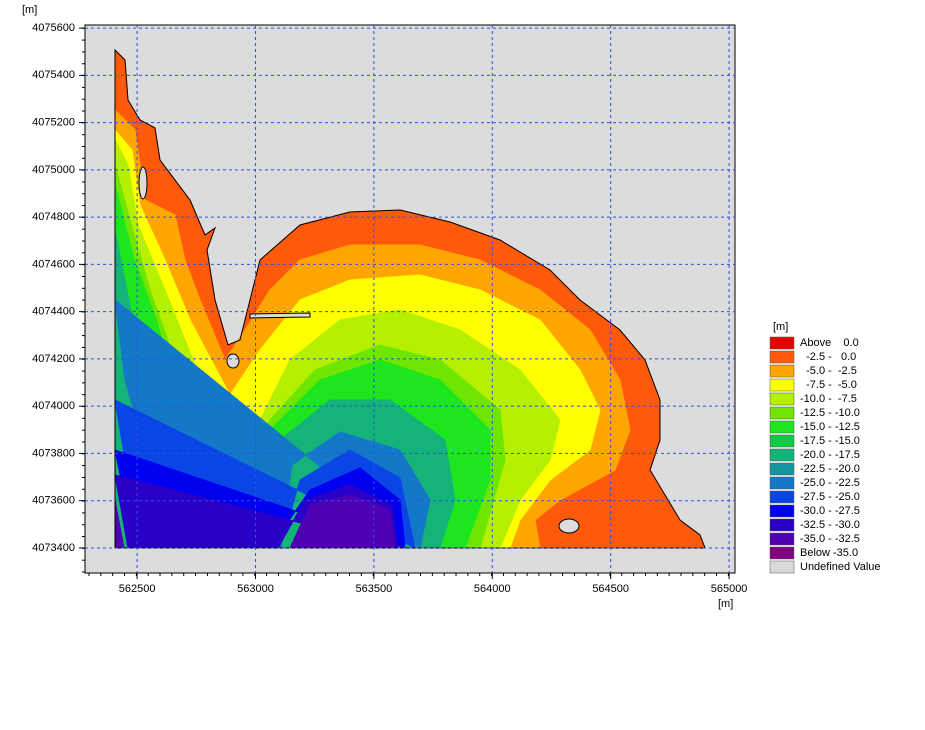  Describe the element at coordinates (830, 483) in the screenshot. I see `legend-label: -25.0 - -22.5` at that location.